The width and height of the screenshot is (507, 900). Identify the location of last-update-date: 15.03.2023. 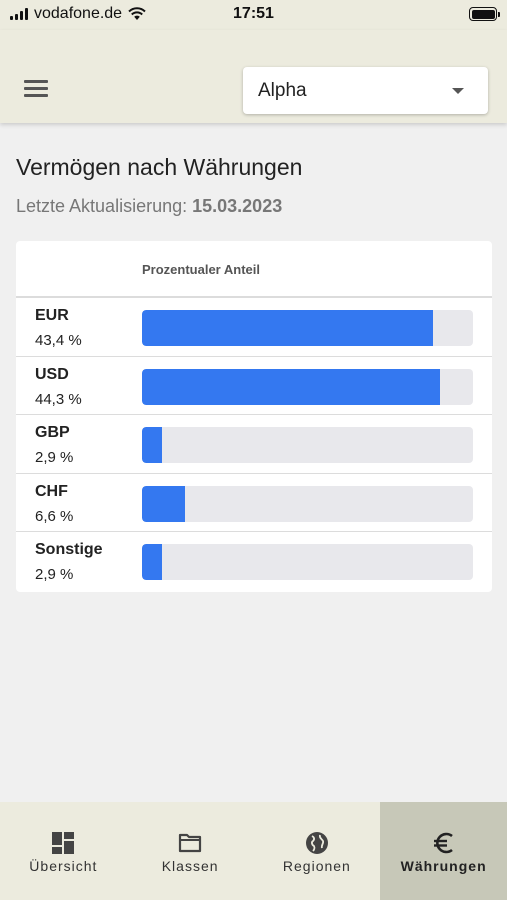
(237, 206).